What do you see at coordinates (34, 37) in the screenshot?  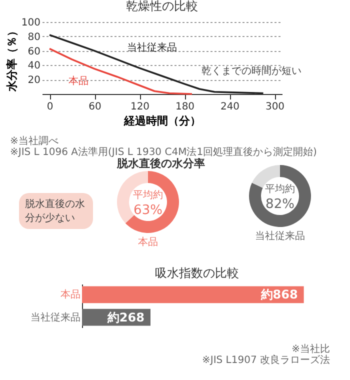 I see `y-tick-label: 80` at bounding box center [34, 37].